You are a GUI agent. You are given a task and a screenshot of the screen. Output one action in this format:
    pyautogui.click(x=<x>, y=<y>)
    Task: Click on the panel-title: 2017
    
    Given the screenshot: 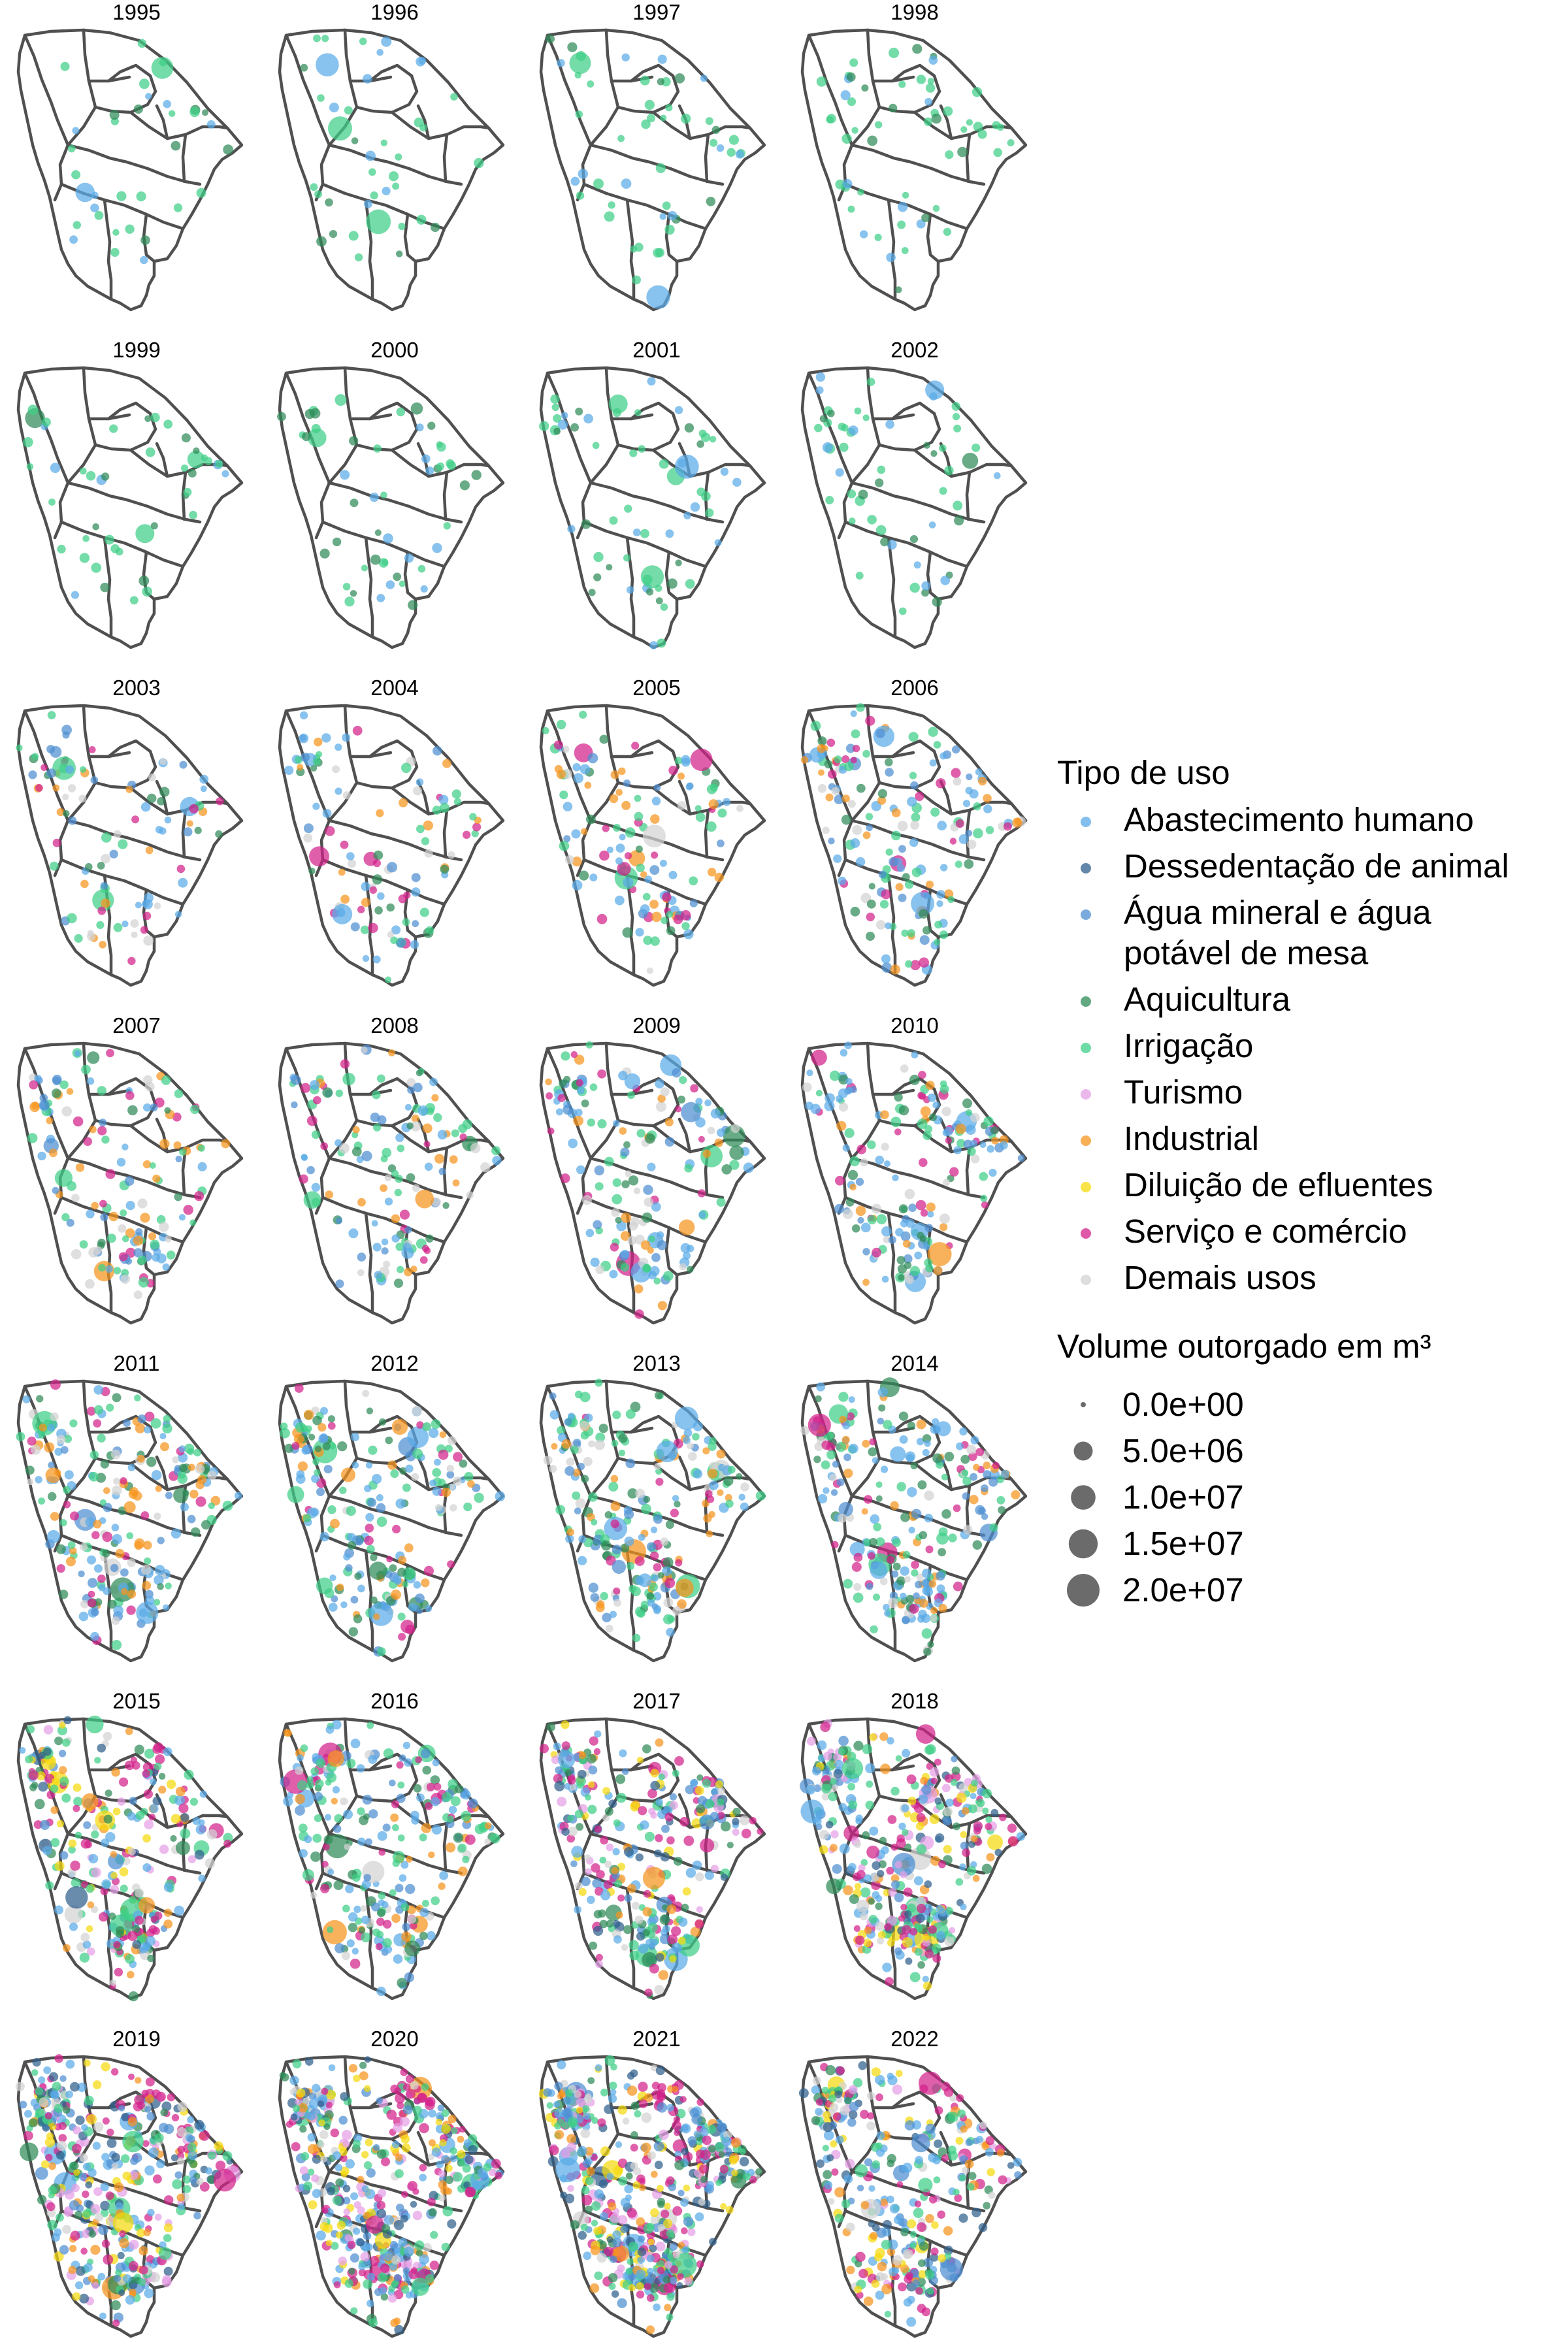 What is the action you would take?
    pyautogui.click(x=656, y=1701)
    